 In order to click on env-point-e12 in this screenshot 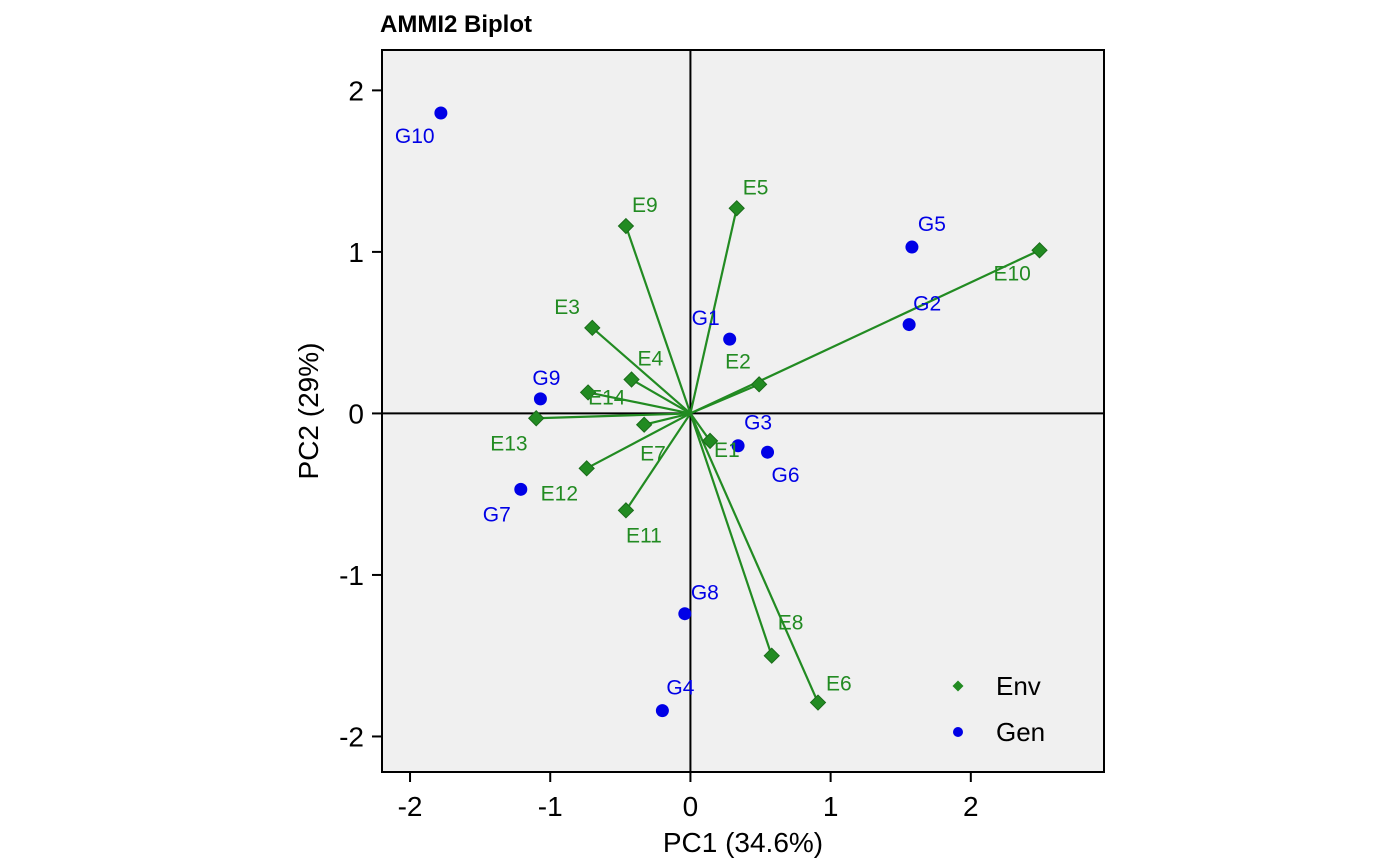, I will do `click(586, 468)`.